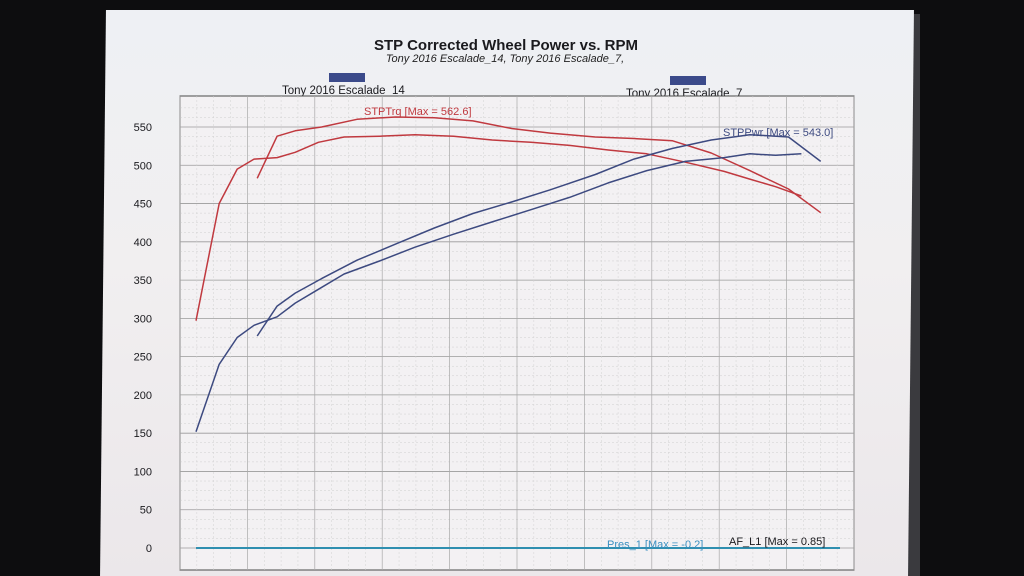 Image resolution: width=1024 pixels, height=576 pixels. What do you see at coordinates (143, 128) in the screenshot?
I see `y-tick-label: 550` at bounding box center [143, 128].